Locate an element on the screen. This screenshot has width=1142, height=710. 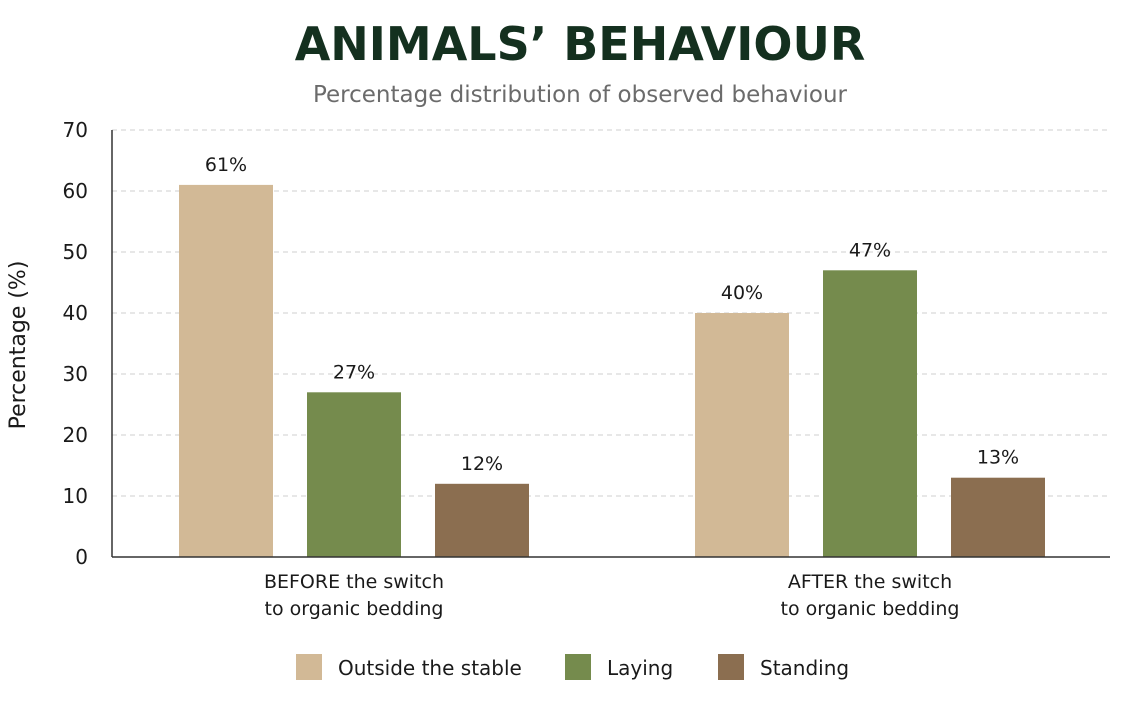
category-label: AFTER the switch is located at coordinates (870, 582).